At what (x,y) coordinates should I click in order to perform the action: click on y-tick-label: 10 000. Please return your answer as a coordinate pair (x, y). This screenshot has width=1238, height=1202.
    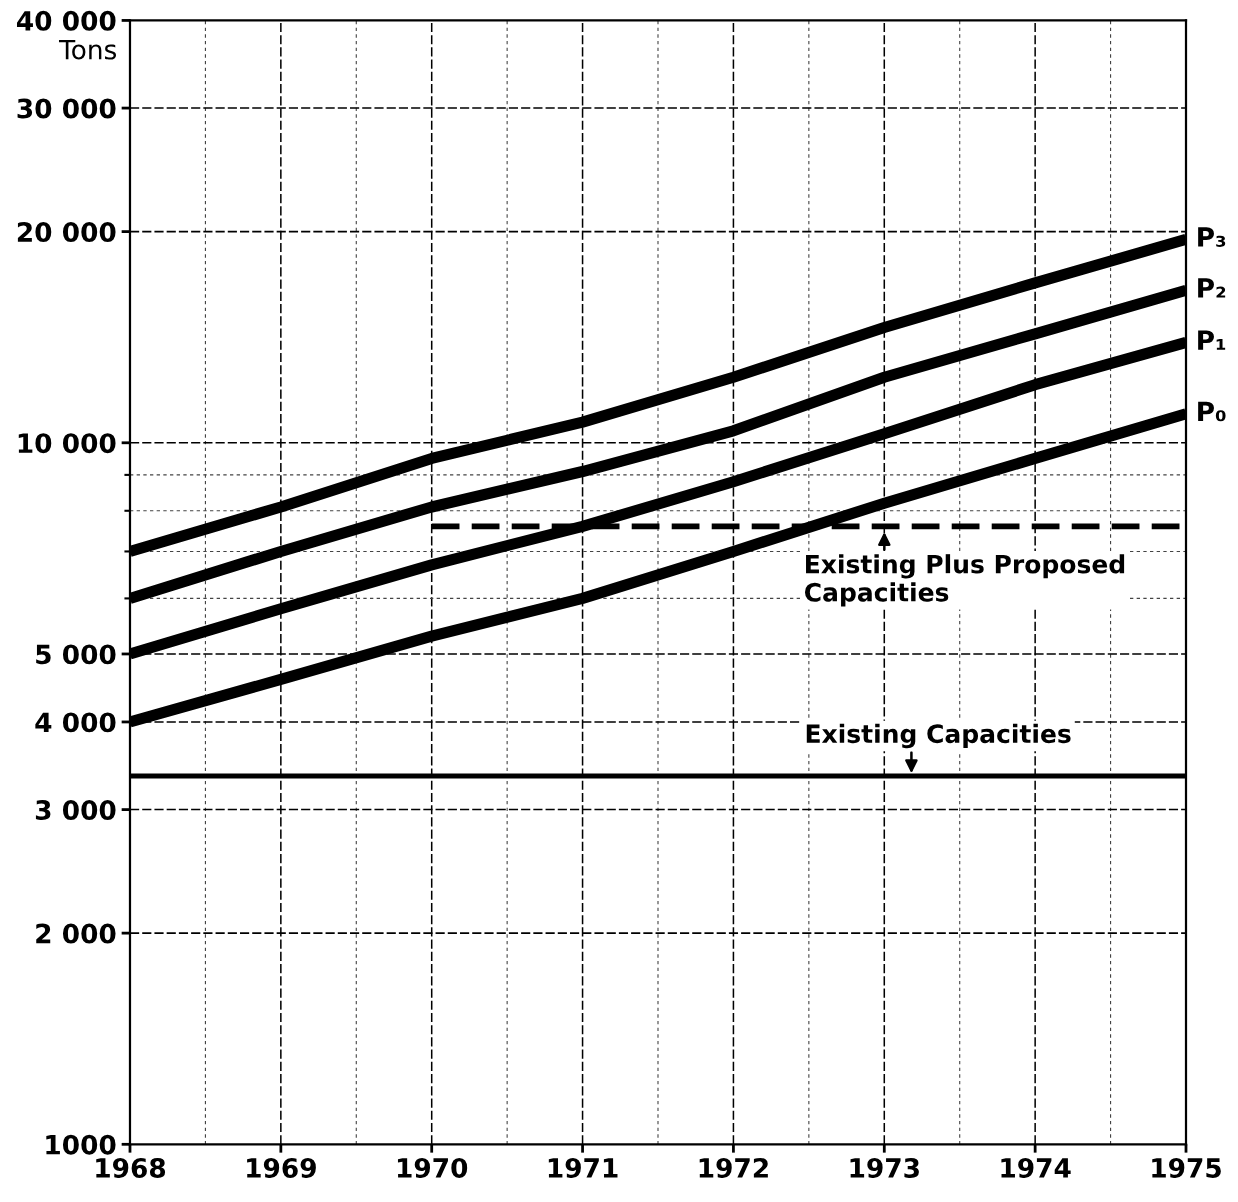
    Looking at the image, I should click on (67, 443).